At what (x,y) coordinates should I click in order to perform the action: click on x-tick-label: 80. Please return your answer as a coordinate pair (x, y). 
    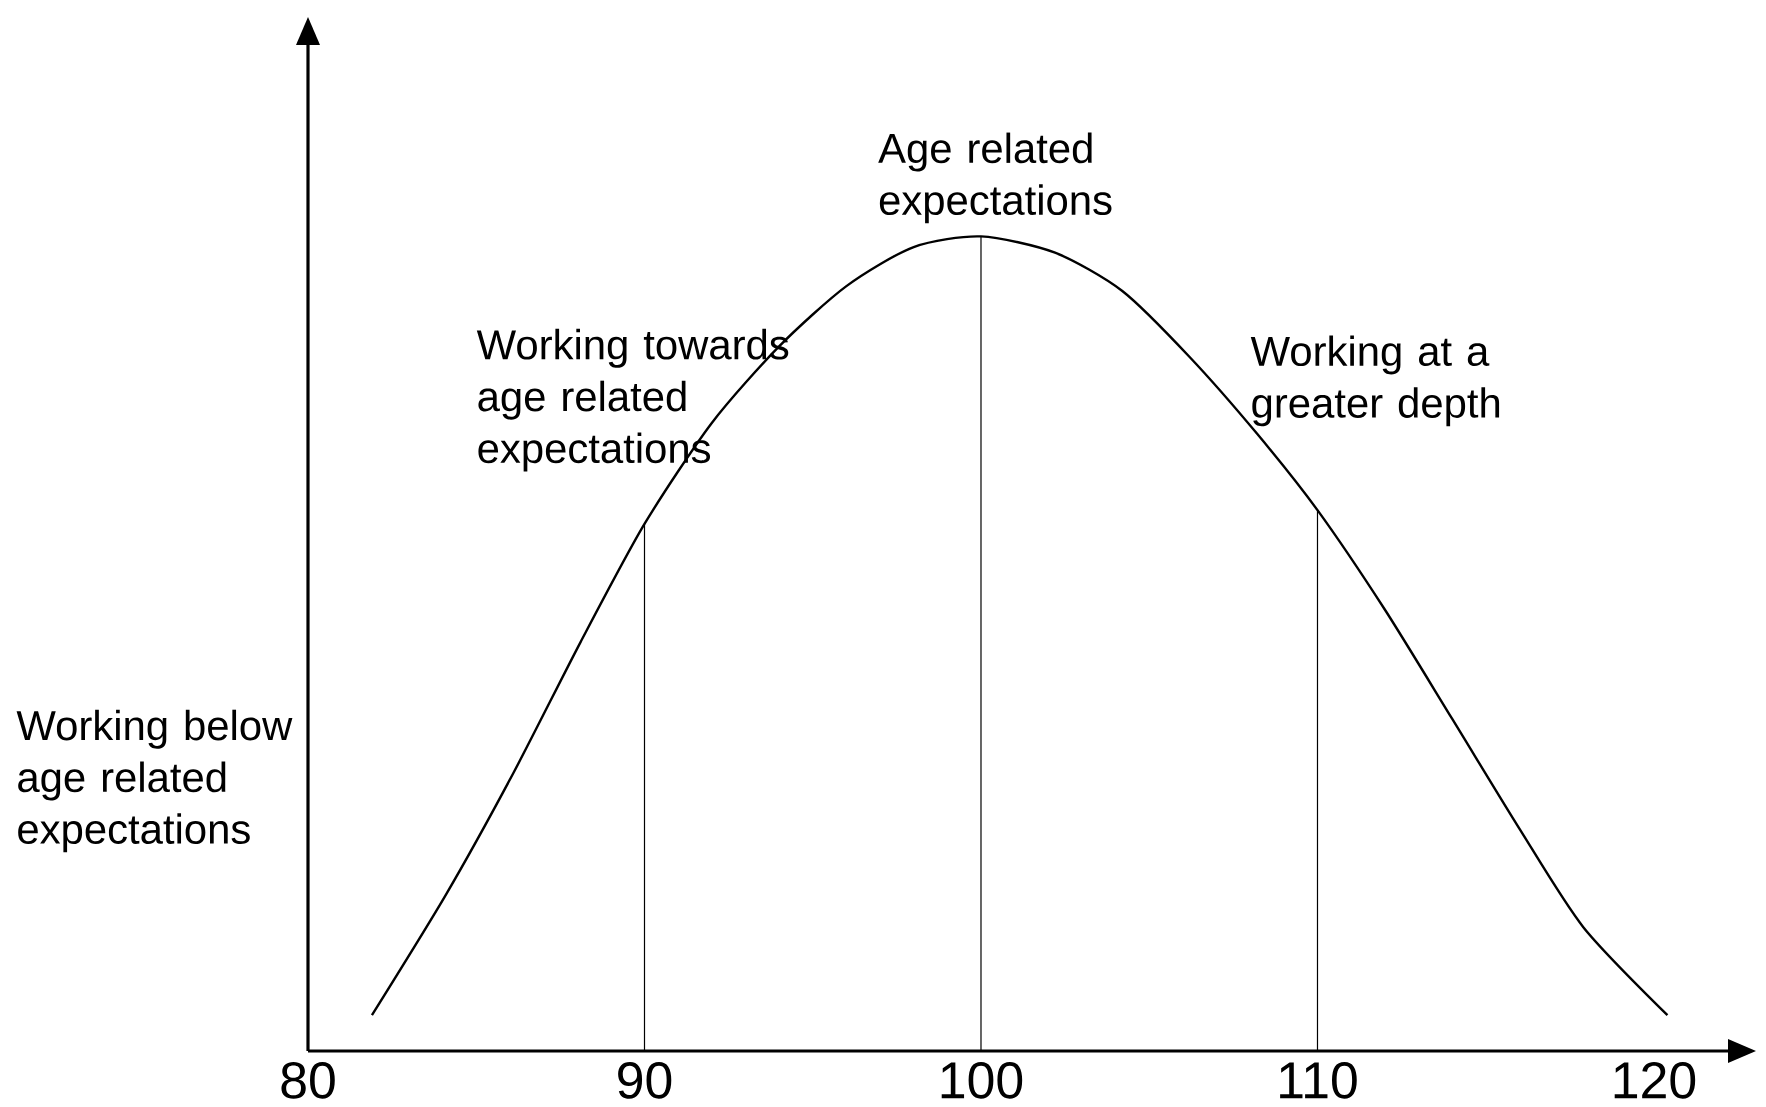
    Looking at the image, I should click on (308, 1080).